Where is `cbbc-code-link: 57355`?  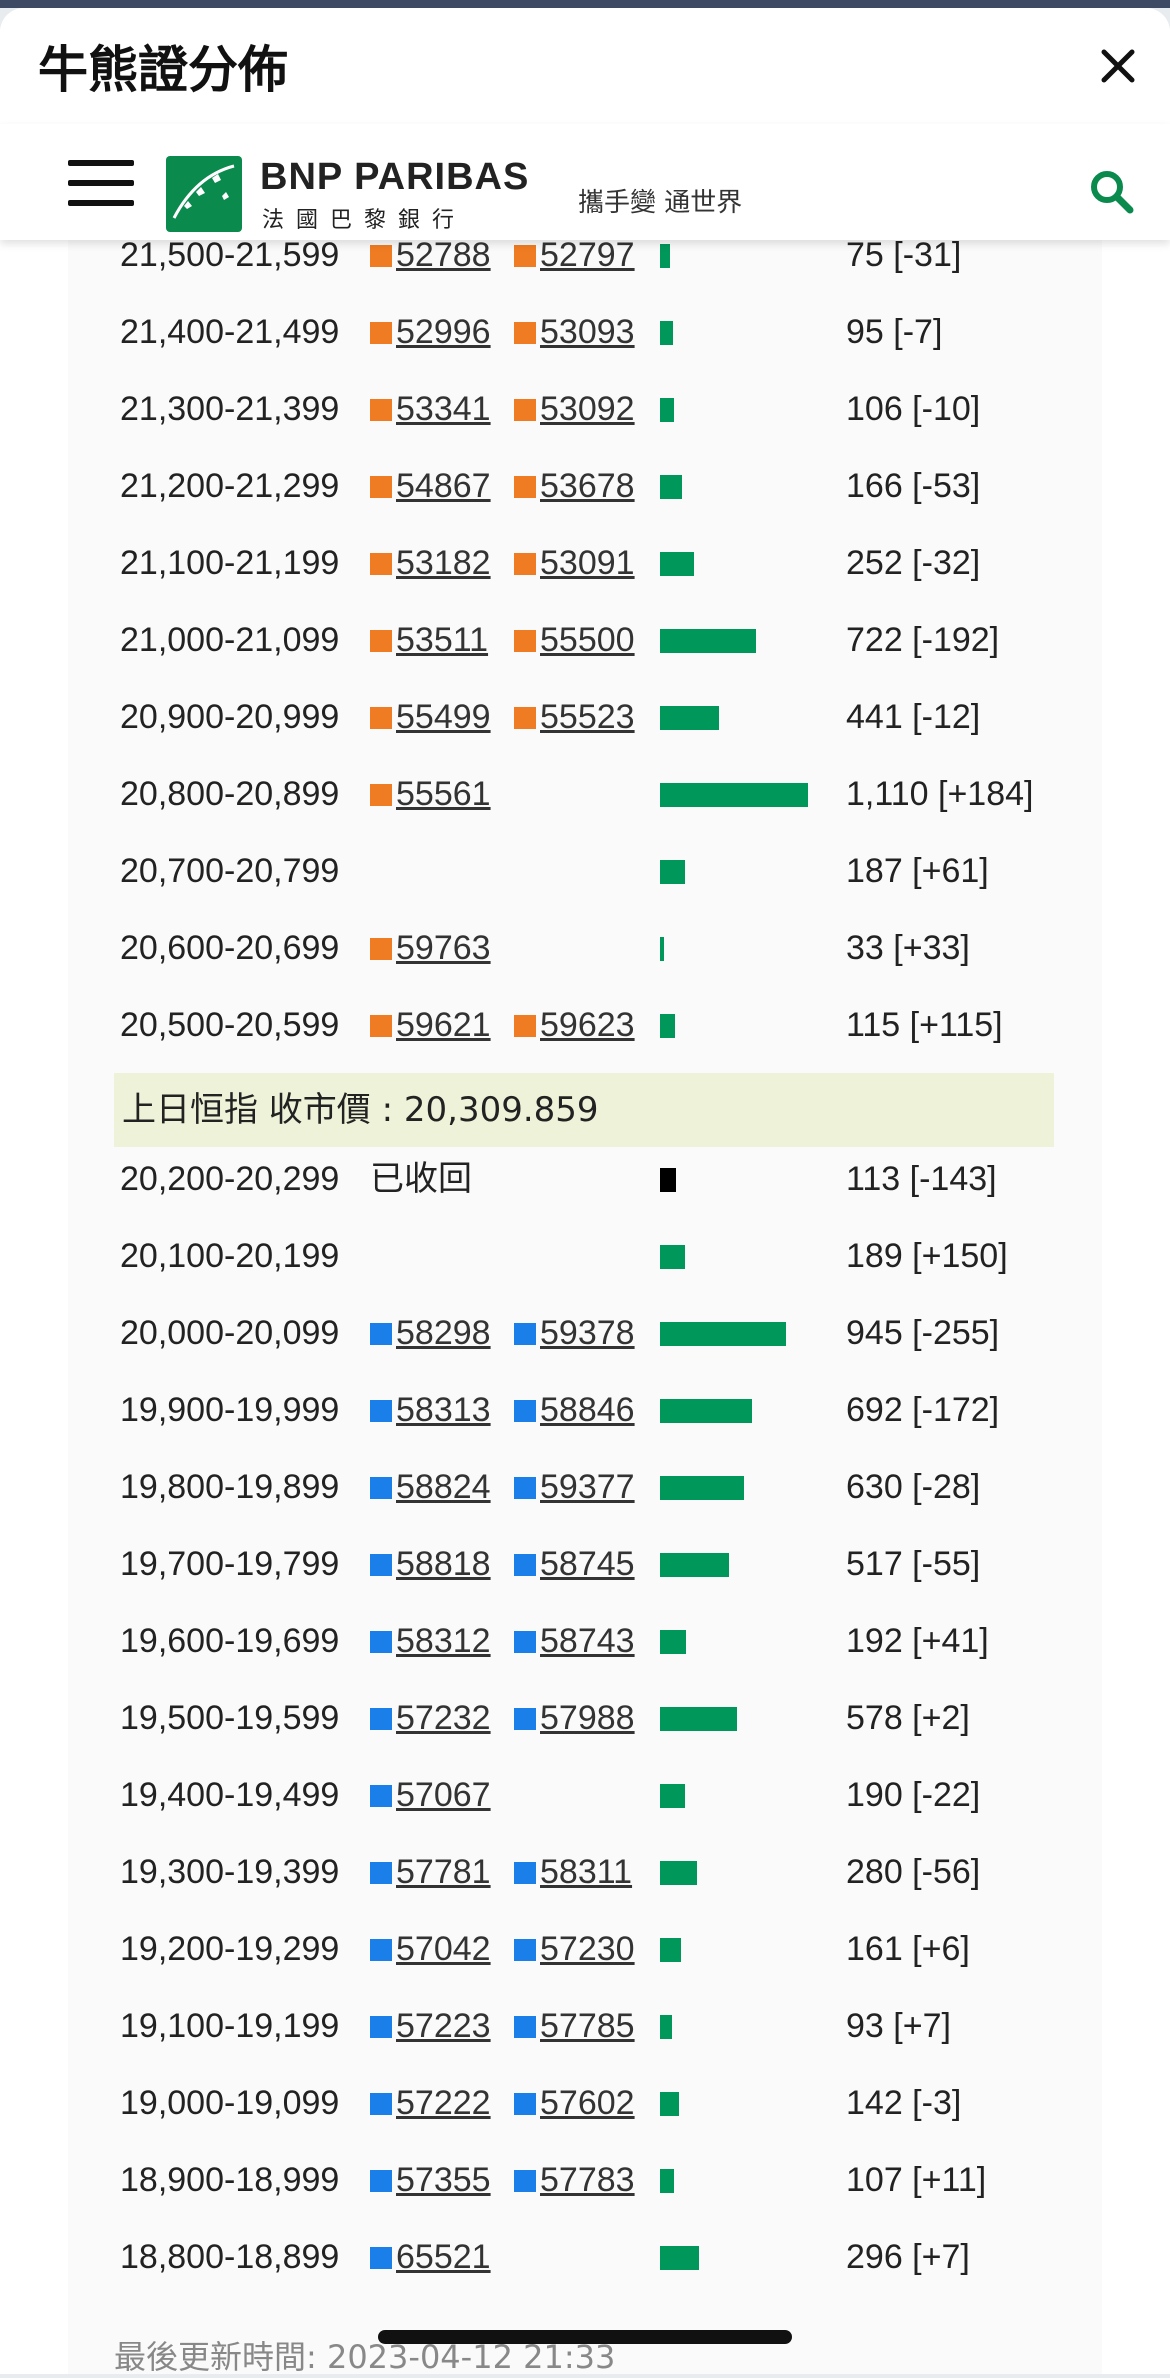 cbbc-code-link: 57355 is located at coordinates (430, 2180).